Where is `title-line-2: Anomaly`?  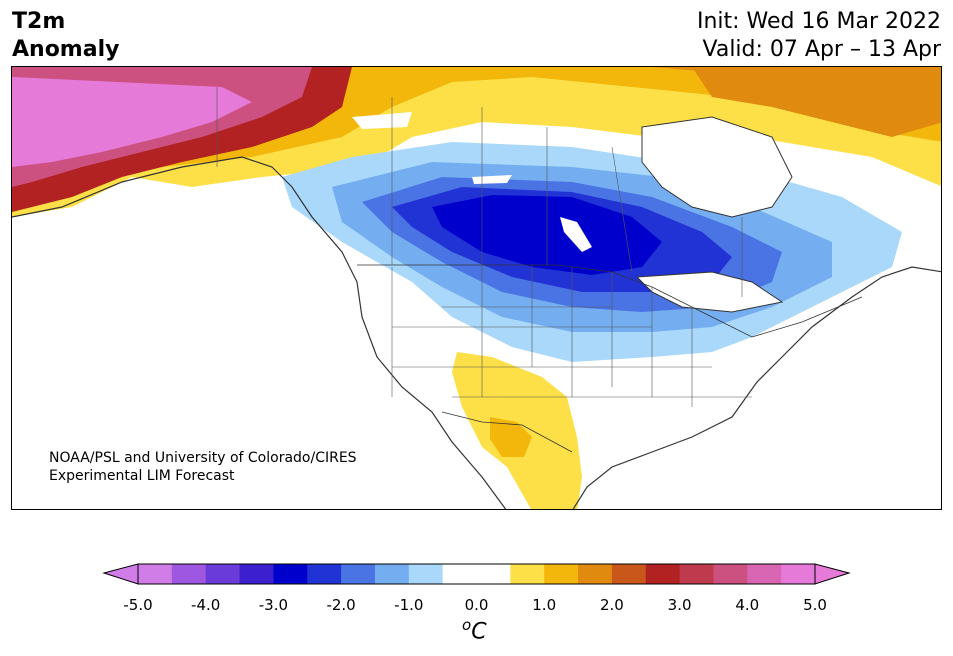 title-line-2: Anomaly is located at coordinates (66, 49).